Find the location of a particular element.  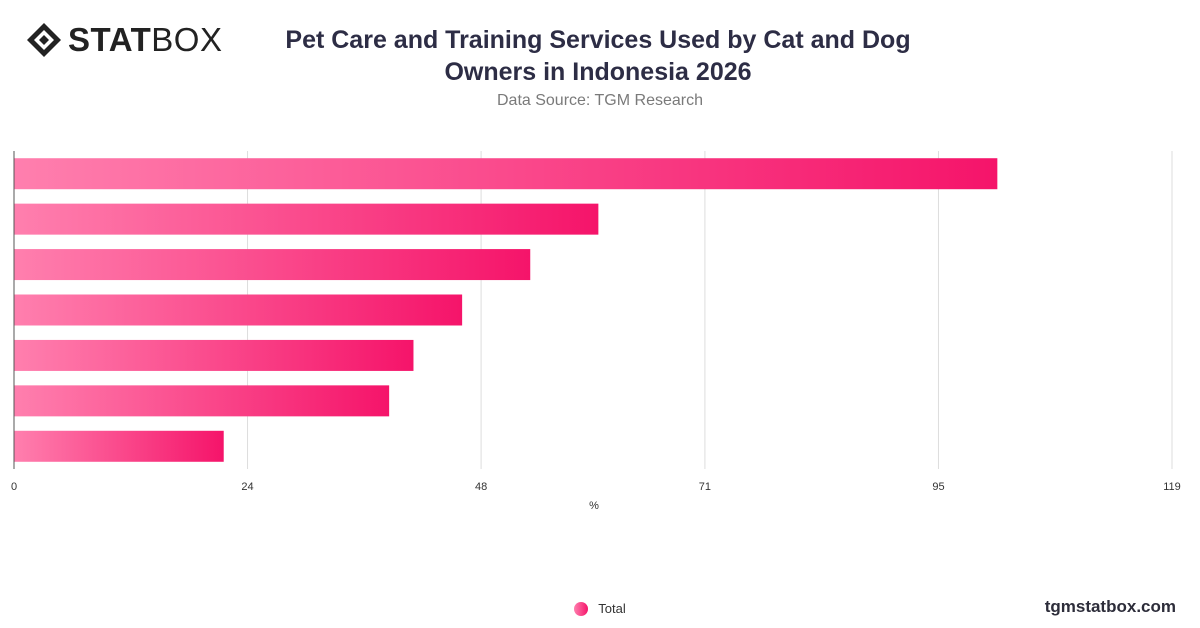

logo-light-text: BOX is located at coordinates (187, 39).